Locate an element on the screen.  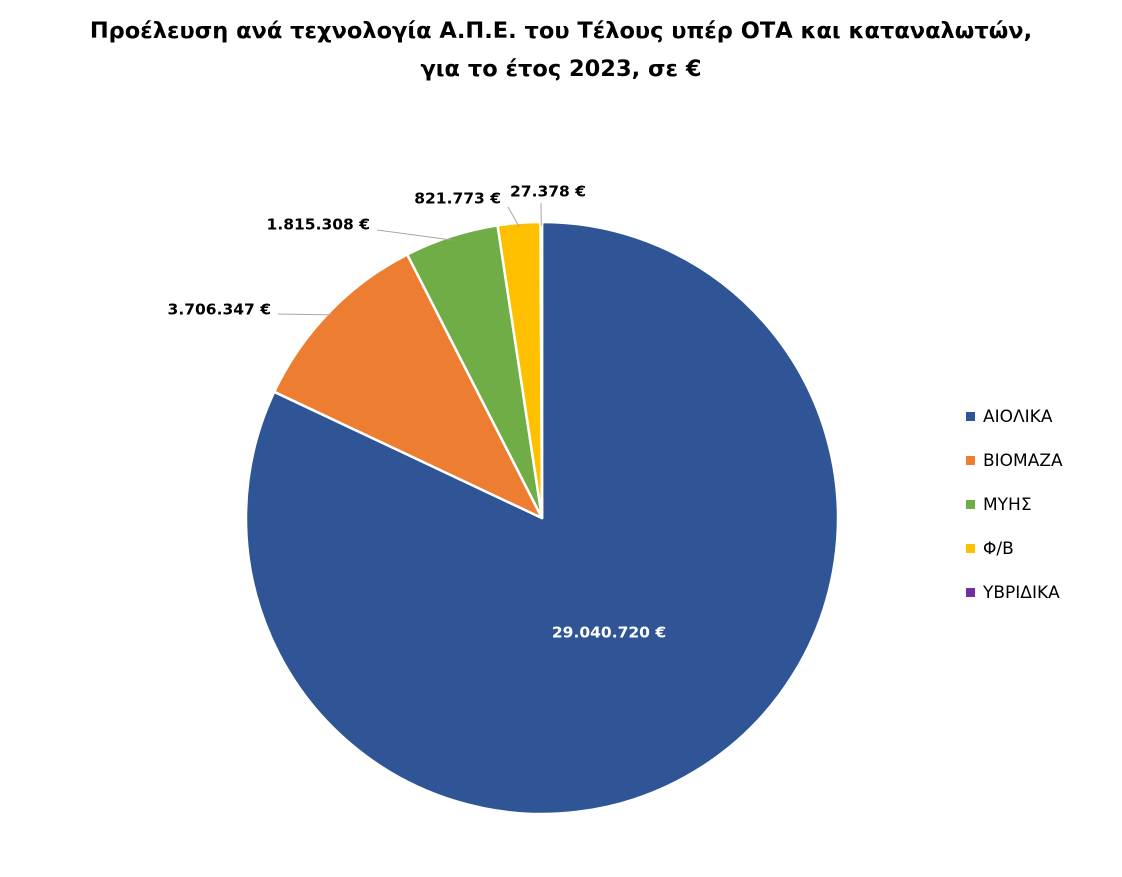
data-label-αιολικα: 29.040.720 € is located at coordinates (609, 633).